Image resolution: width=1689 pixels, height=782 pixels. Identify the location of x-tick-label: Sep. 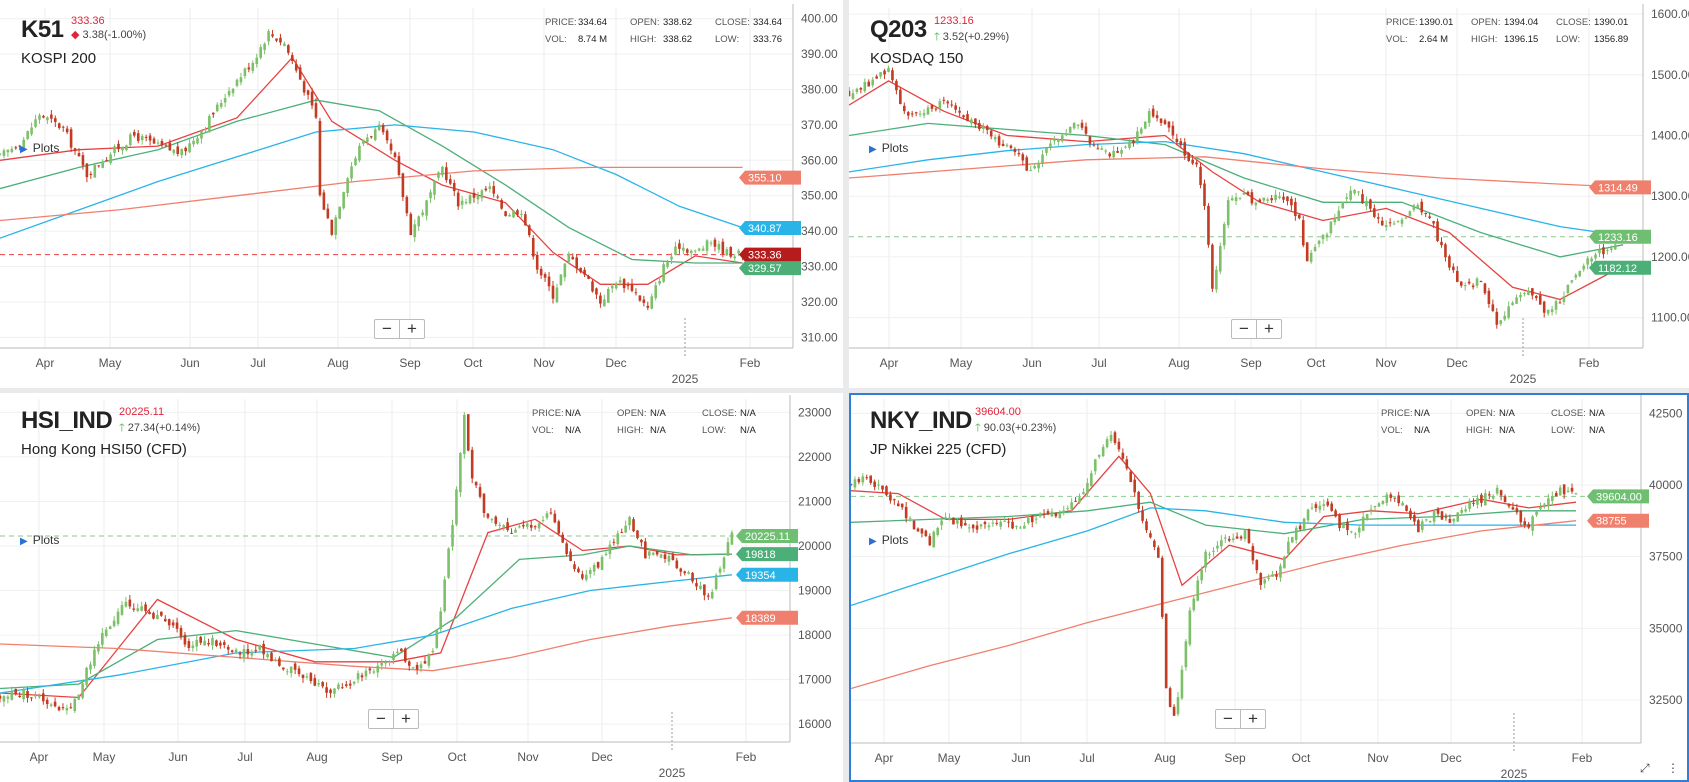
(1235, 758).